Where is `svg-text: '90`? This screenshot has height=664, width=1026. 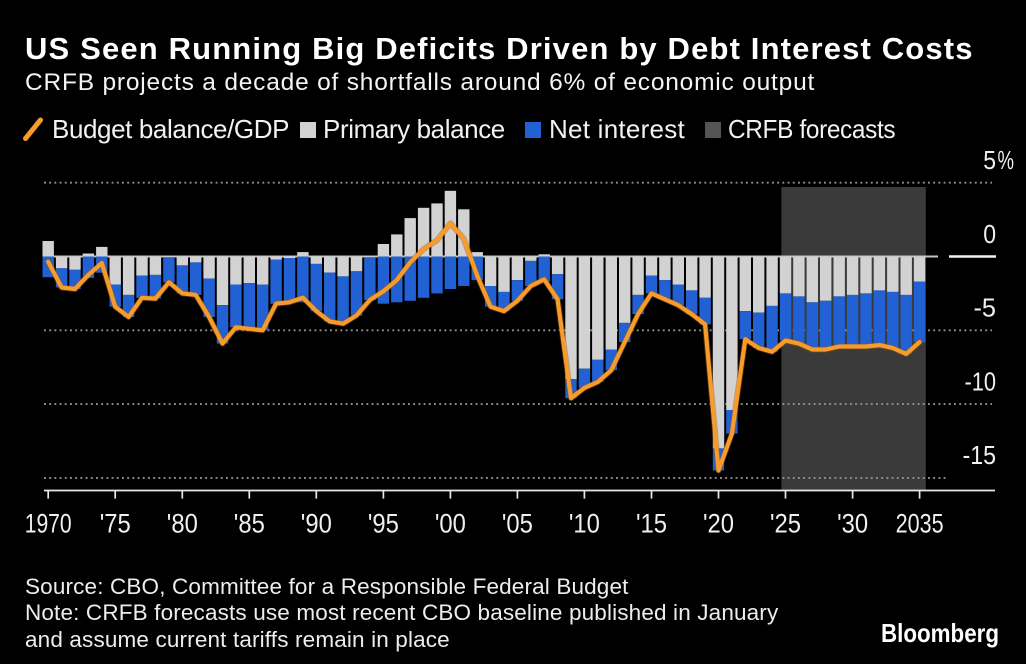 svg-text: '90 is located at coordinates (316, 524).